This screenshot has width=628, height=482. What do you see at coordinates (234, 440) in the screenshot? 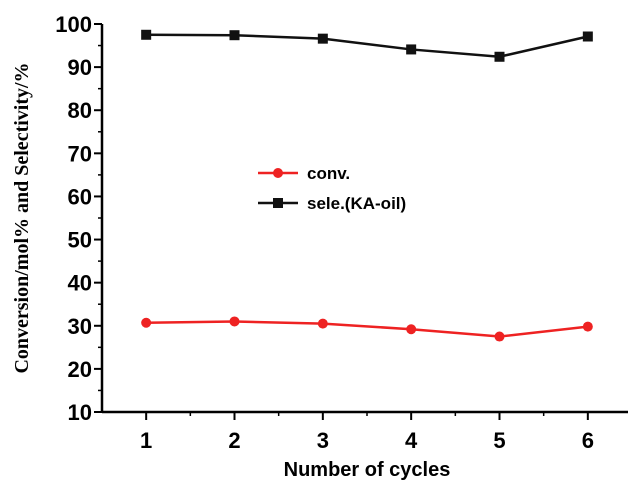
I see `x-tick-label: 2` at bounding box center [234, 440].